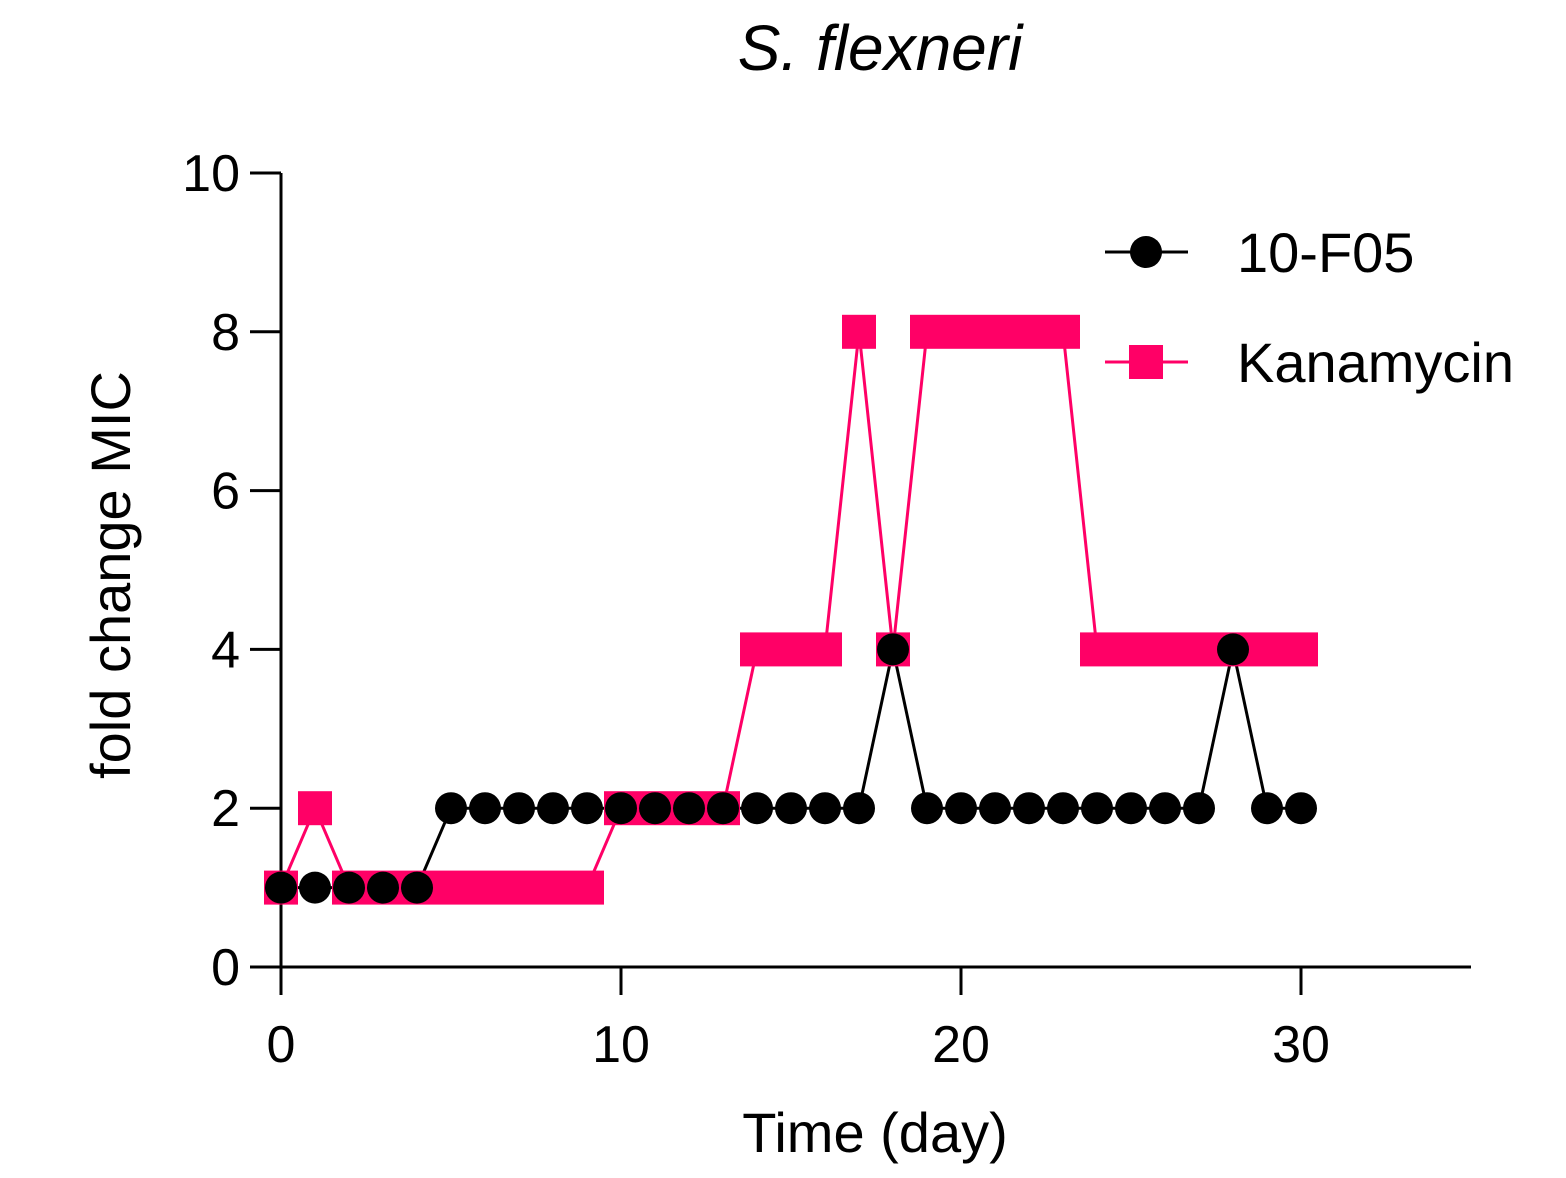 This screenshot has height=1178, width=1566. I want to click on chart-title: S. flexneri, so click(881, 48).